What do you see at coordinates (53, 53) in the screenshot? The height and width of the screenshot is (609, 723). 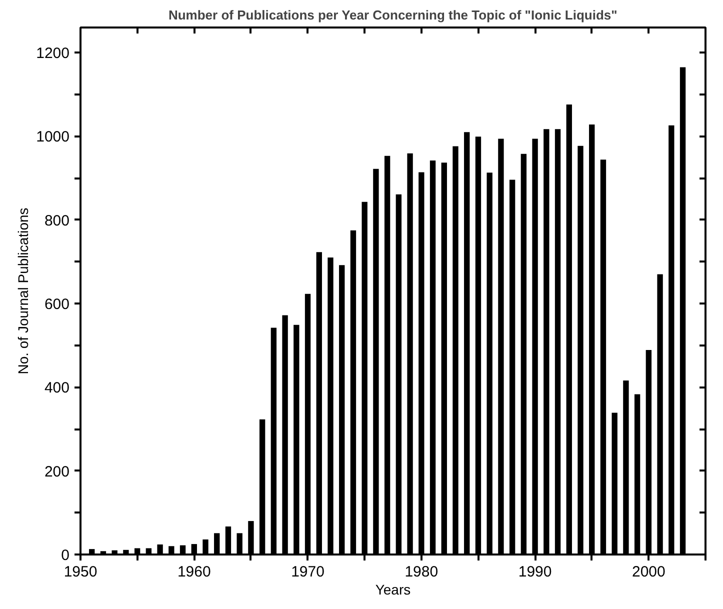 I see `y-tick-label: 1200` at bounding box center [53, 53].